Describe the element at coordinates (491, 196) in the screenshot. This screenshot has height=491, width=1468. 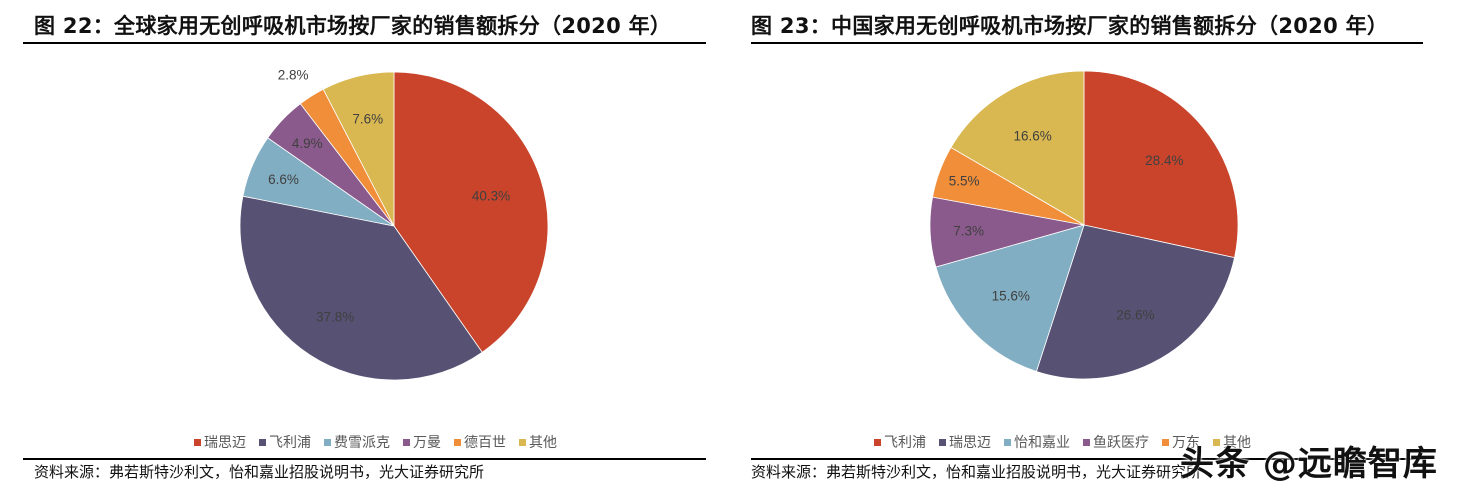
I see `pie-slice-label: 40.3%` at that location.